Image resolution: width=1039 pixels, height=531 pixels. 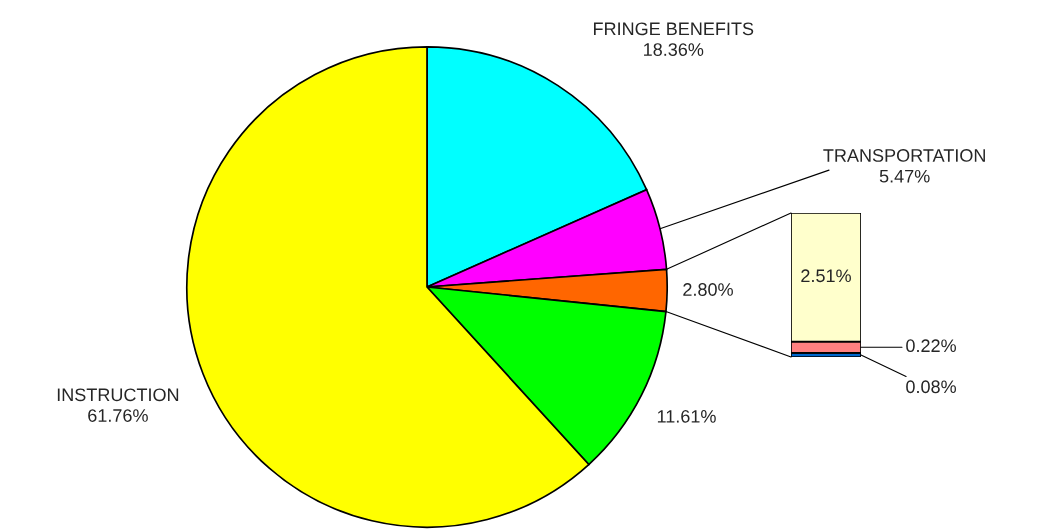 I want to click on data-label: 61.76%, so click(x=118, y=415).